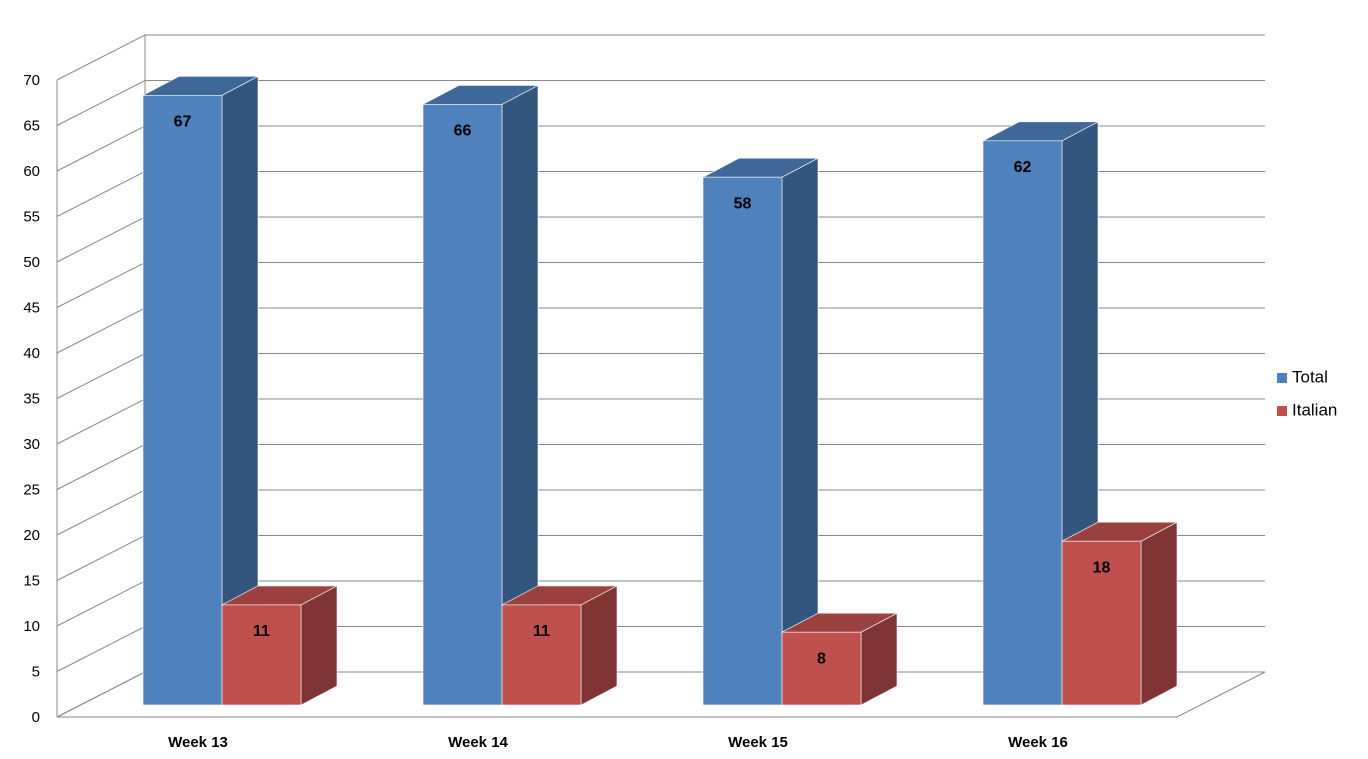  Describe the element at coordinates (463, 131) in the screenshot. I see `data-label: 66` at that location.